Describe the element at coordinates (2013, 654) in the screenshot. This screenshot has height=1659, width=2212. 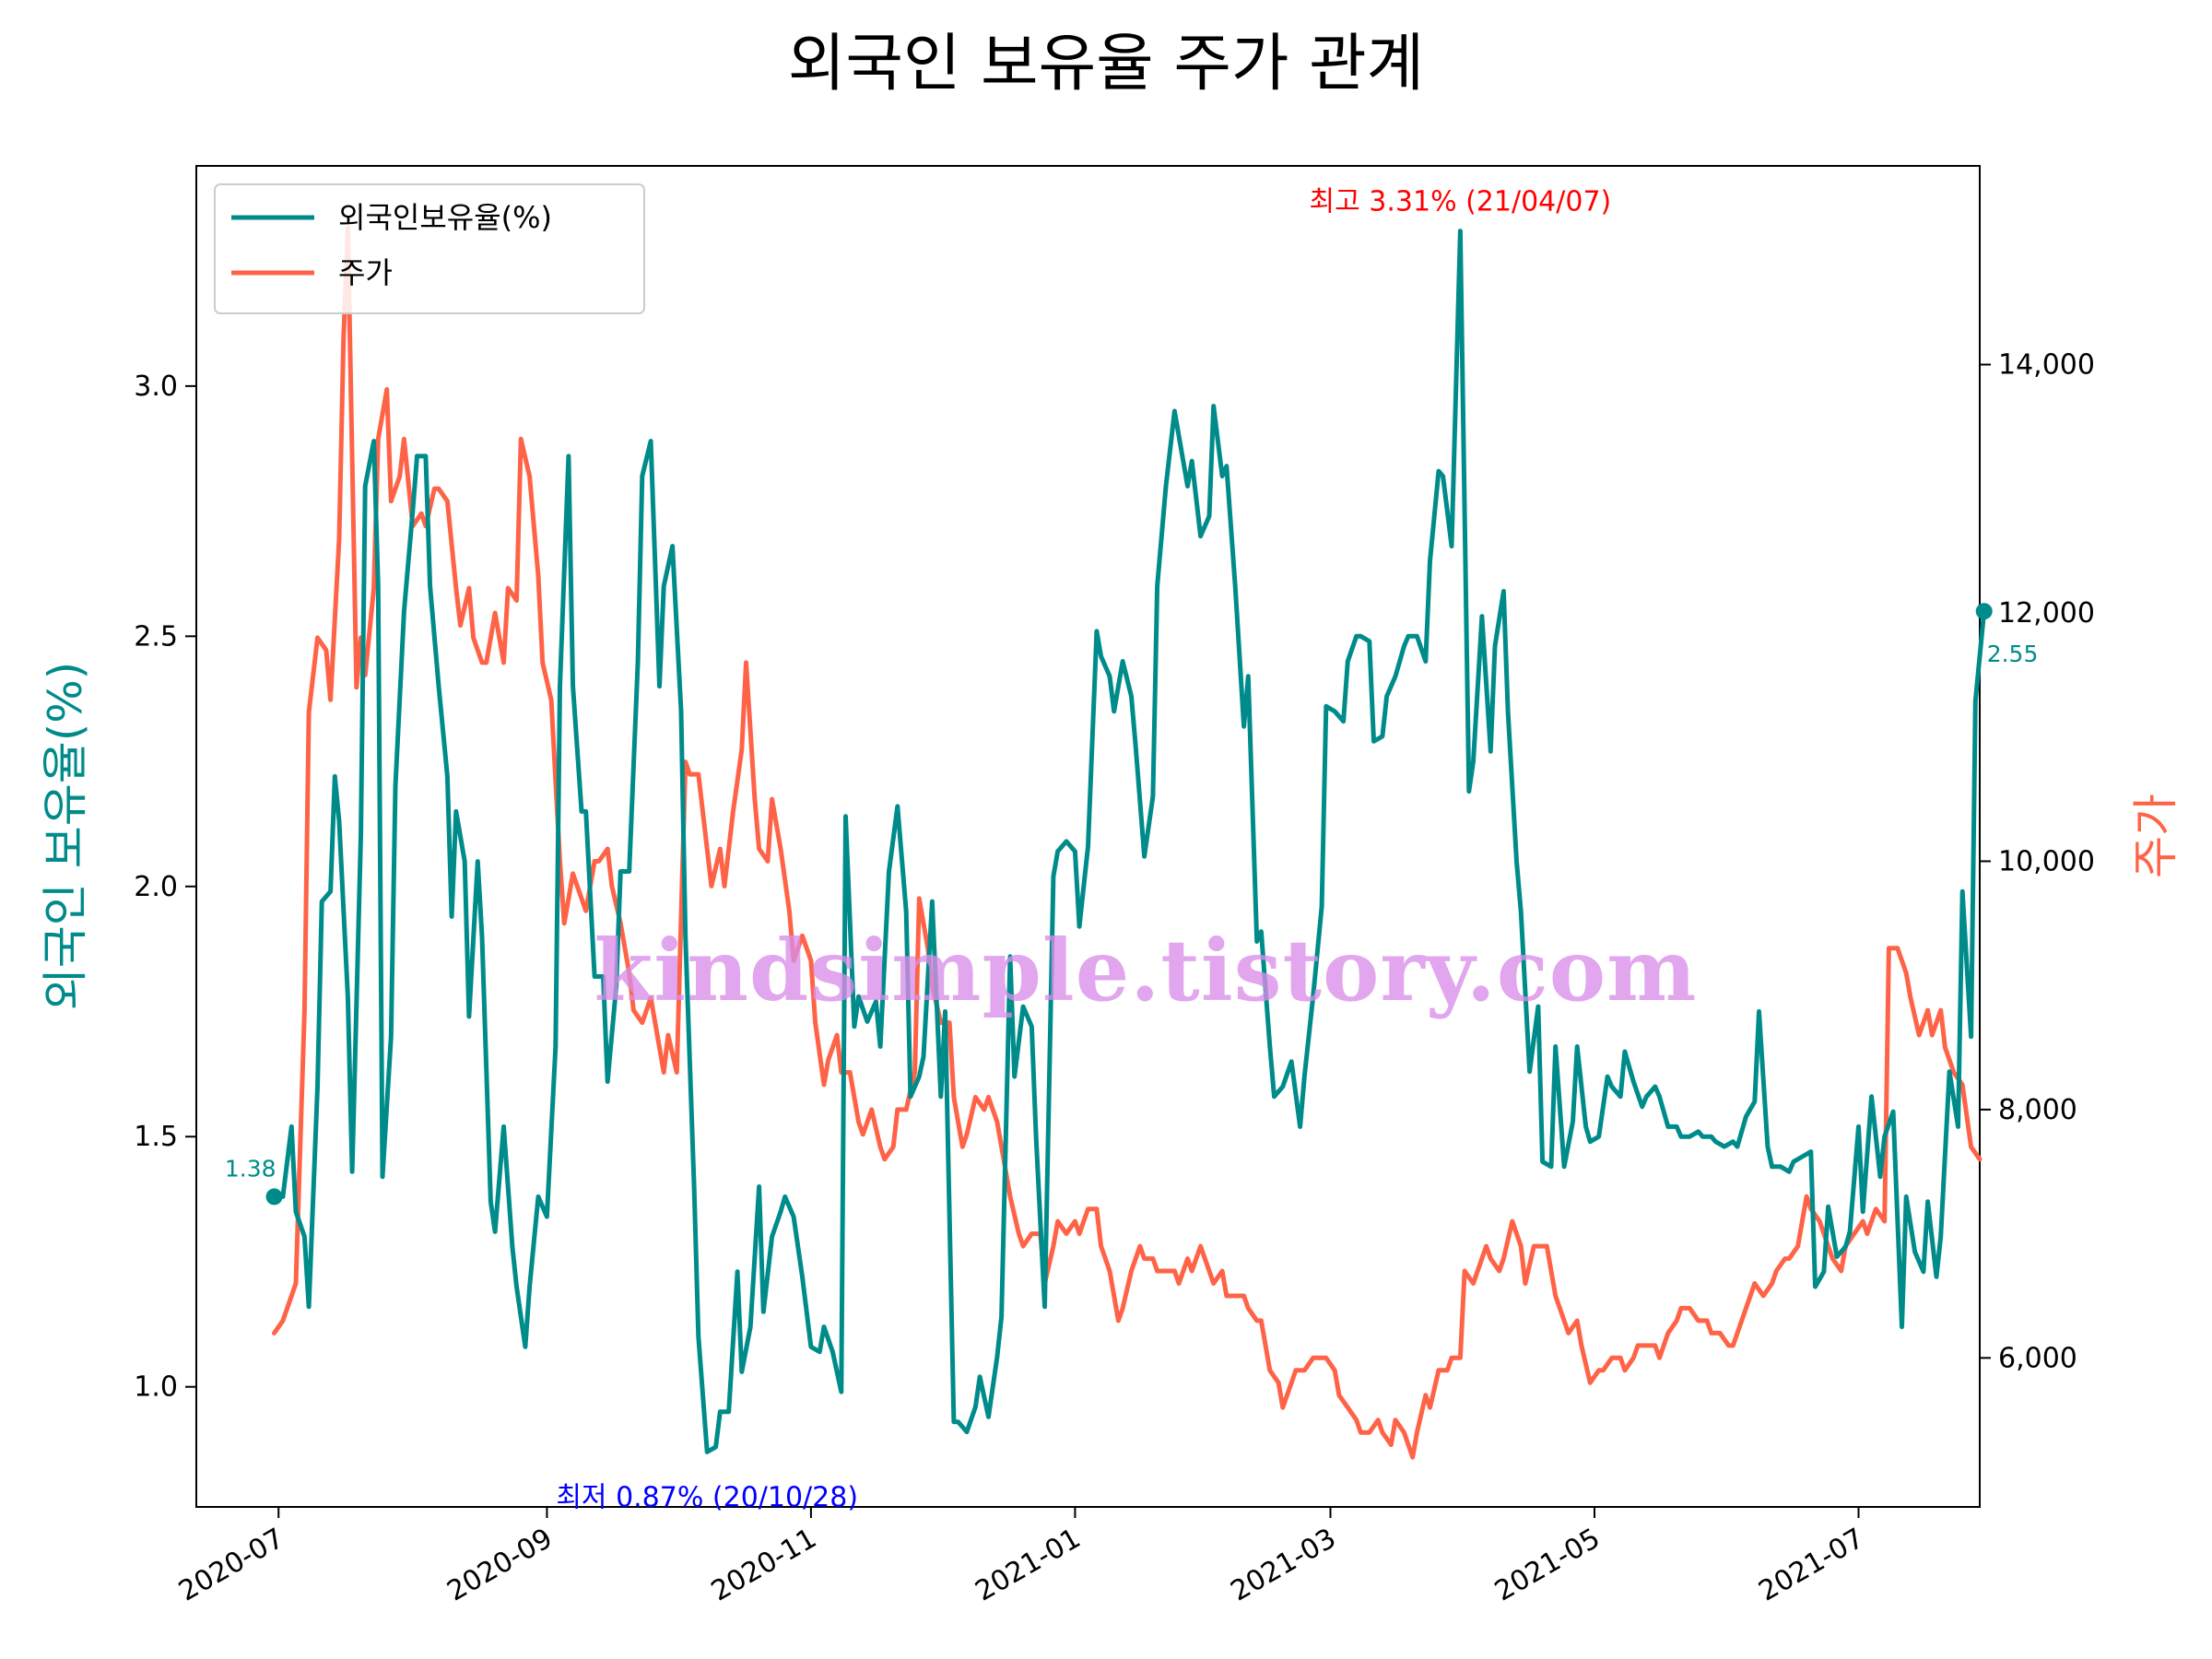
I see `end-label: 2.55` at that location.